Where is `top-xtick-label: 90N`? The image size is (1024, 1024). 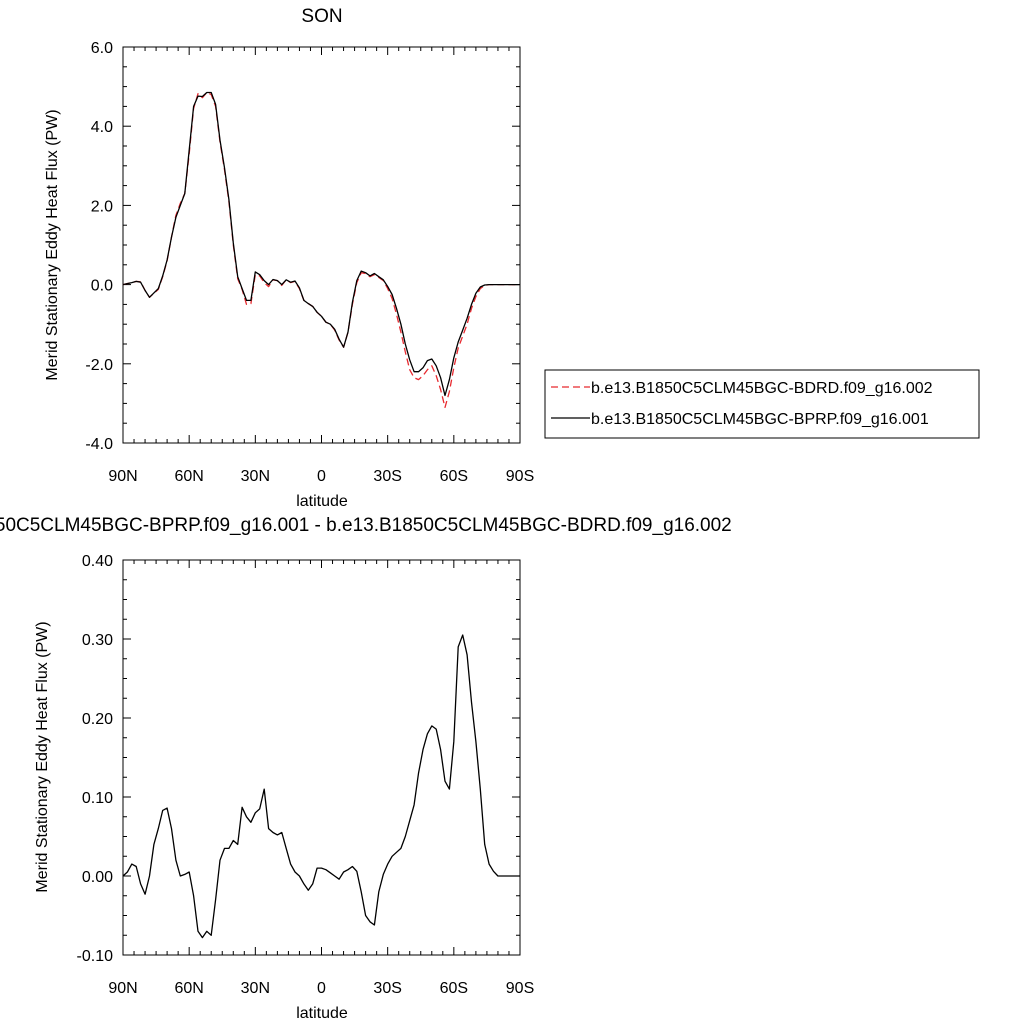 top-xtick-label: 90N is located at coordinates (122, 476).